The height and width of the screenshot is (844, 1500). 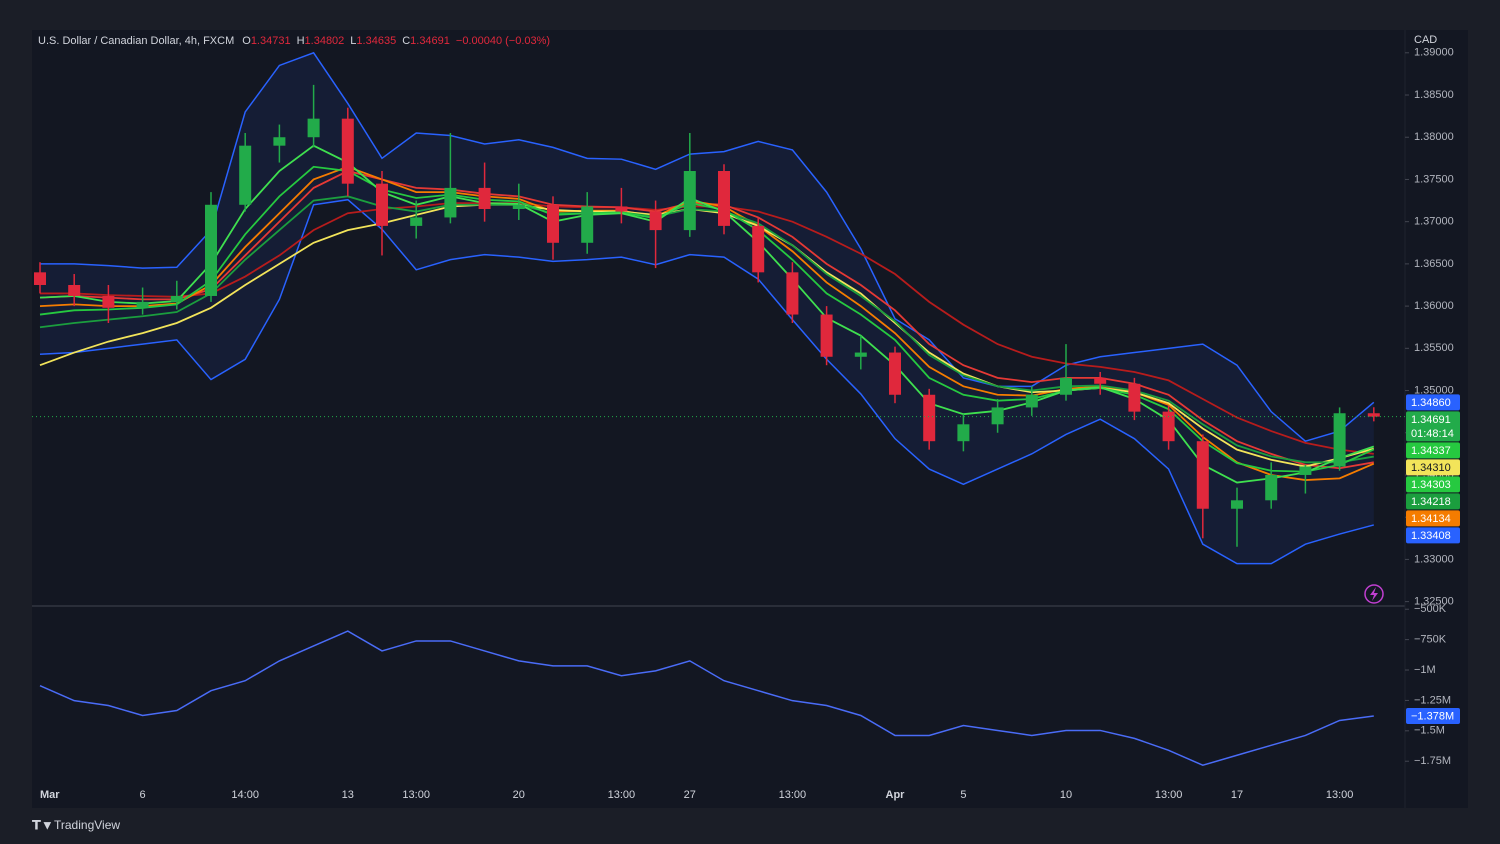 What do you see at coordinates (43, 824) in the screenshot?
I see `logo-mark: ꓔ▼` at bounding box center [43, 824].